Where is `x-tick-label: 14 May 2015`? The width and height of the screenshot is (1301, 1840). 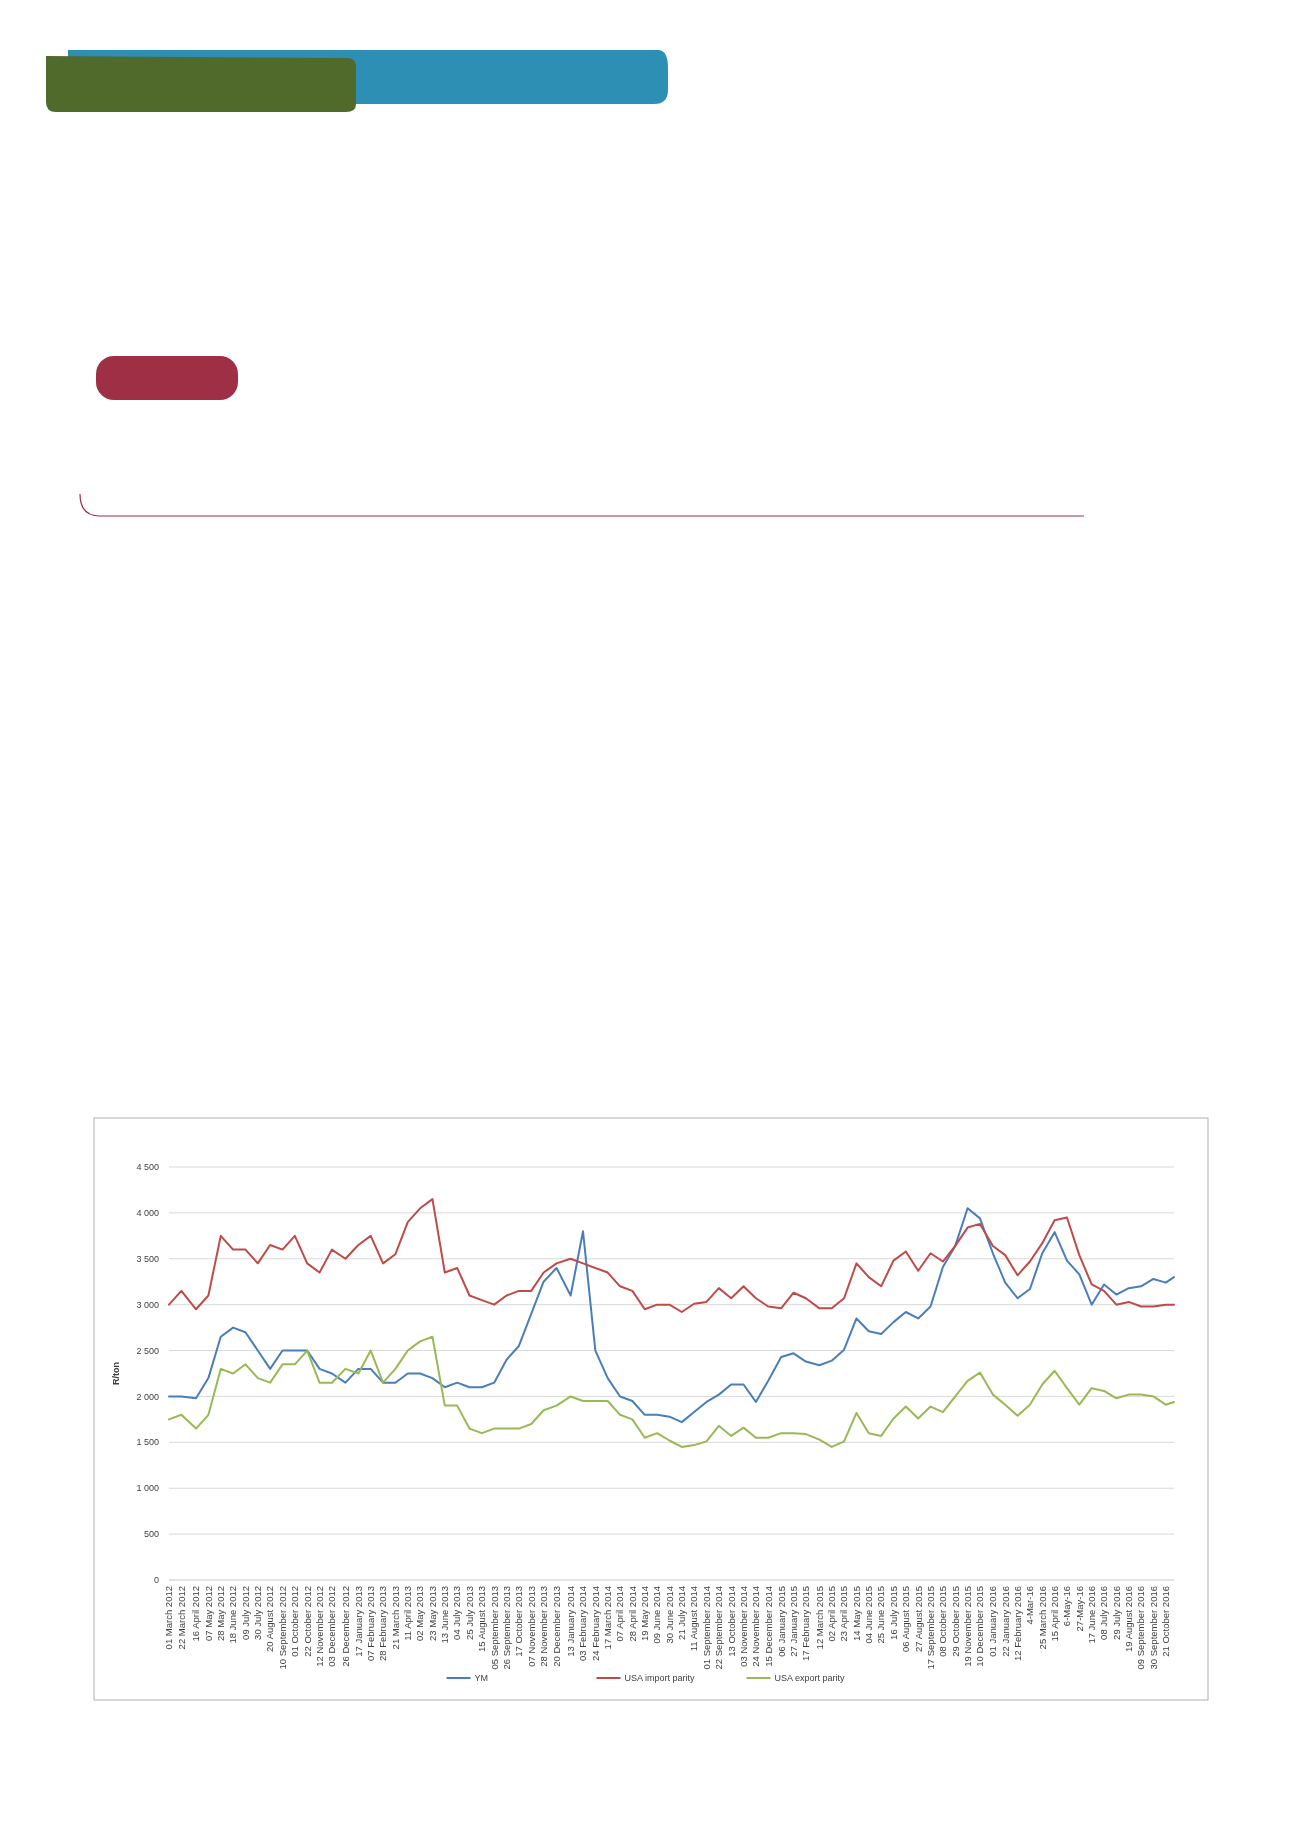 x-tick-label: 14 May 2015 is located at coordinates (856, 1613).